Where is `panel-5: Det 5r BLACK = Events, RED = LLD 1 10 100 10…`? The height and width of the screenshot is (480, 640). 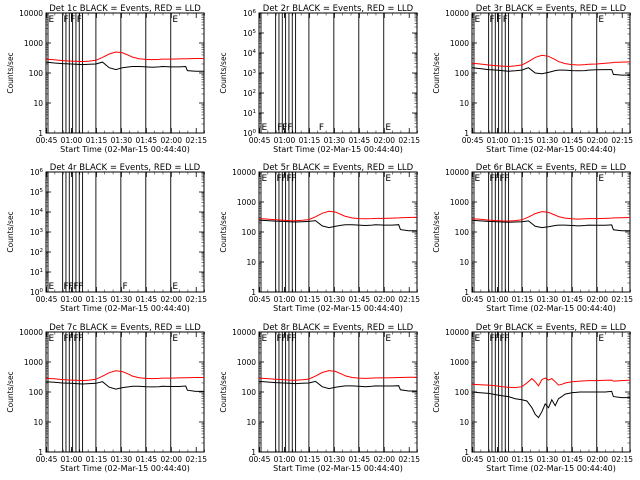 panel-5: Det 5r BLACK = Events, RED = LLD 1 10 100 10… is located at coordinates (319, 238).